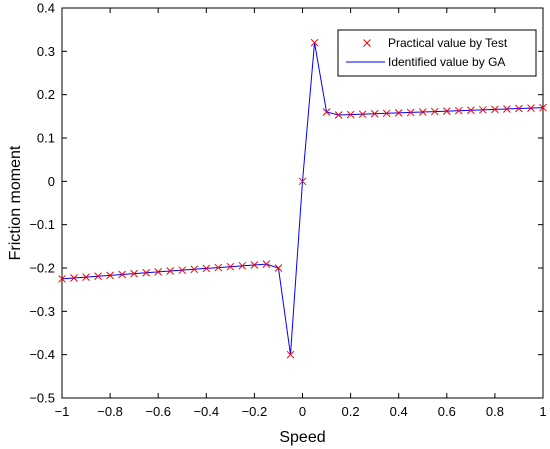 The height and width of the screenshot is (449, 550). What do you see at coordinates (42, 354) in the screenshot?
I see `y-tick-label: −0.4` at bounding box center [42, 354].